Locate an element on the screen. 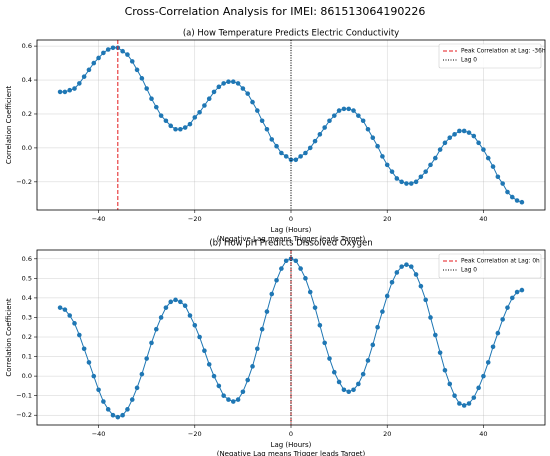 The width and height of the screenshot is (550, 456). y-tick-label: −0.2 is located at coordinates (24, 415).